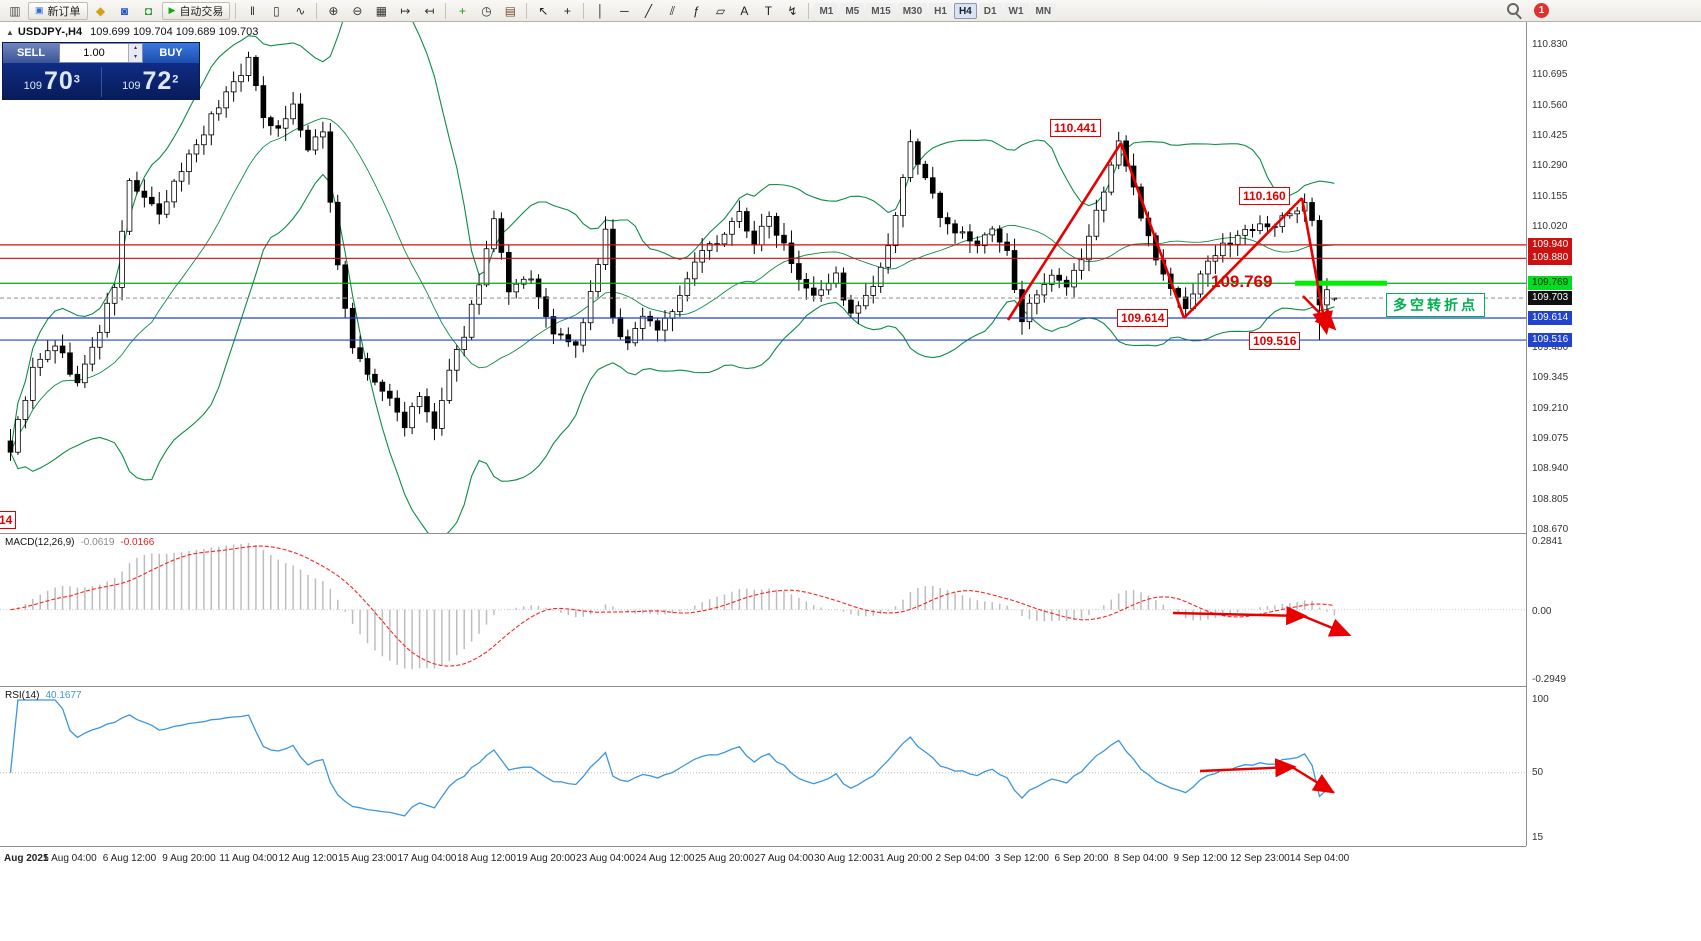 This screenshot has height=941, width=1701. What do you see at coordinates (150, 81) in the screenshot?
I see `buy-price: 109722` at bounding box center [150, 81].